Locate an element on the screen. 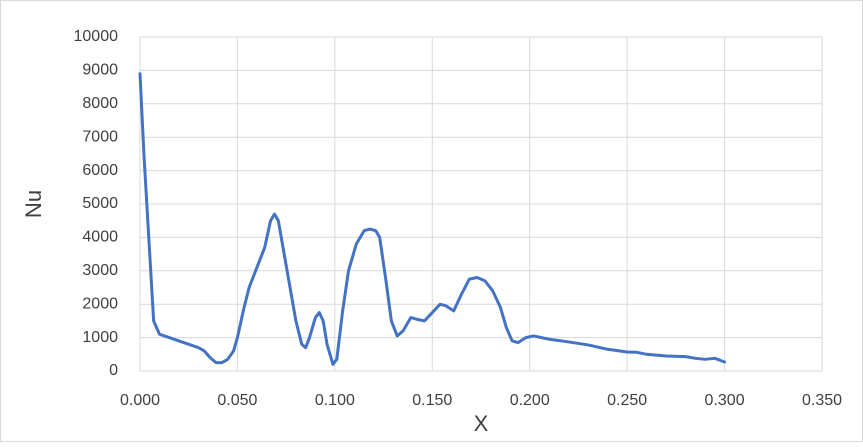  x-tick-label: 0.050 is located at coordinates (237, 400).